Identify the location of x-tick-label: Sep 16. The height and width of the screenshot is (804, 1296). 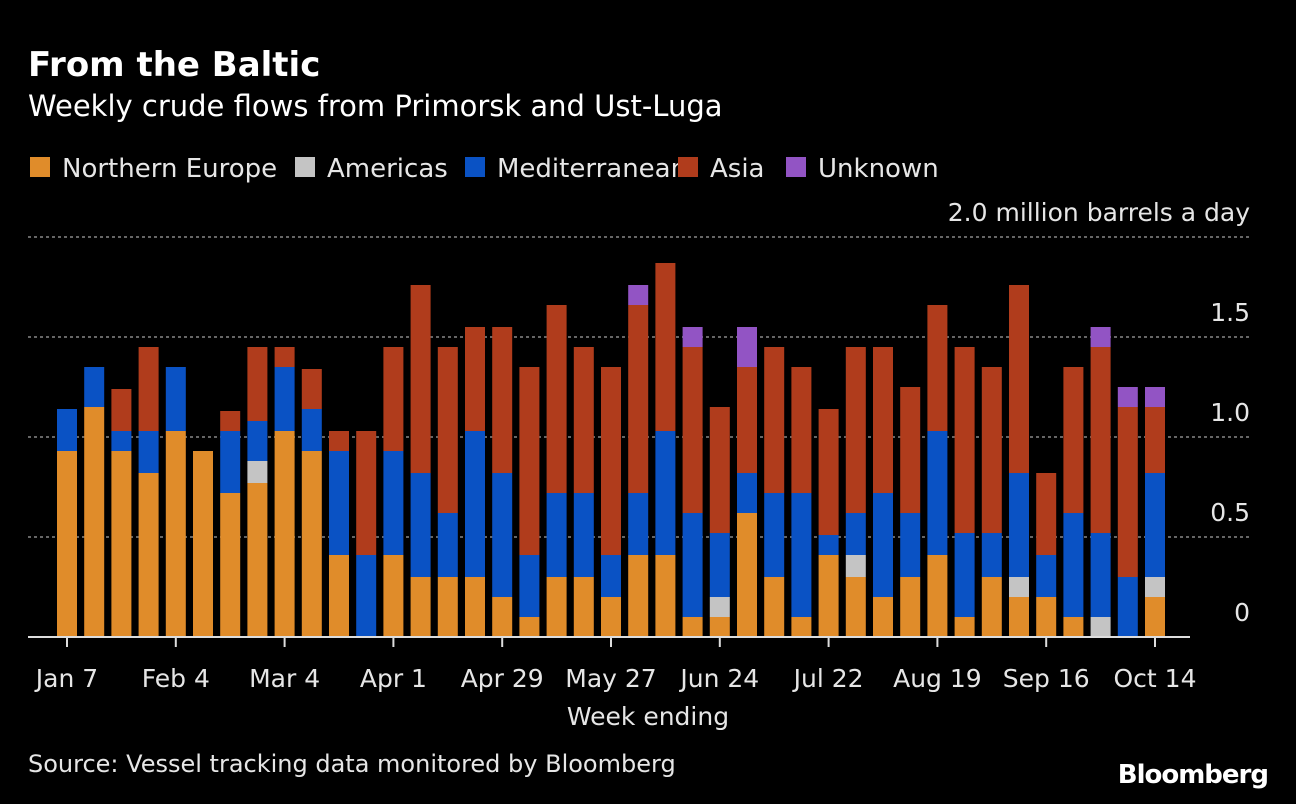
(1046, 678).